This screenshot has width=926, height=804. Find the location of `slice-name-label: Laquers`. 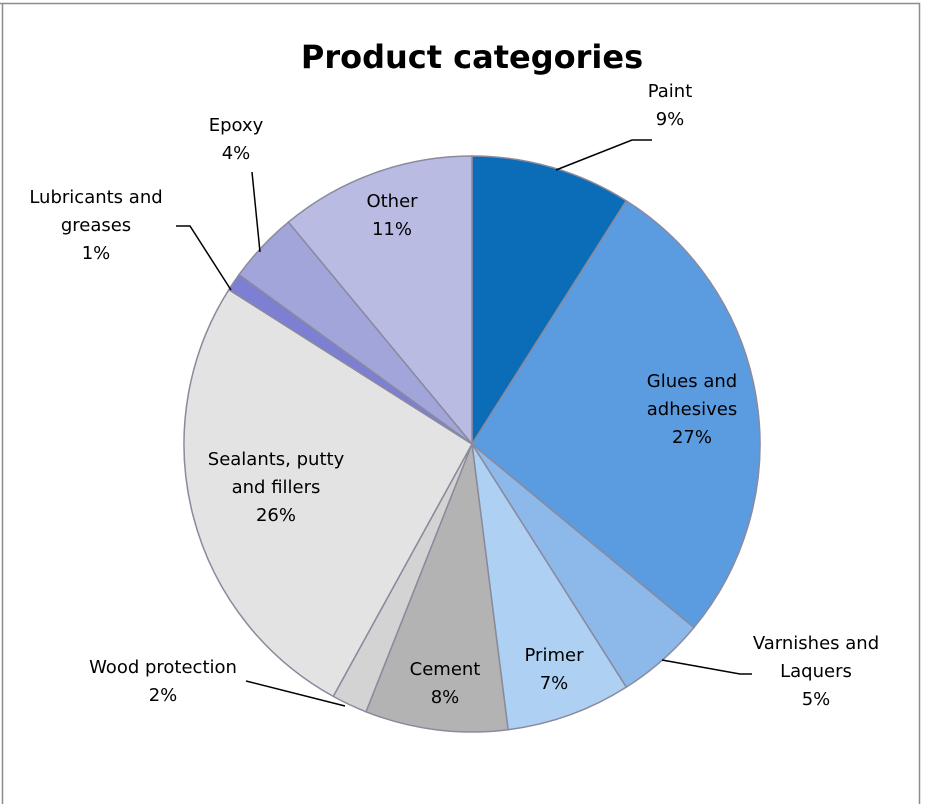

slice-name-label: Laquers is located at coordinates (816, 671).